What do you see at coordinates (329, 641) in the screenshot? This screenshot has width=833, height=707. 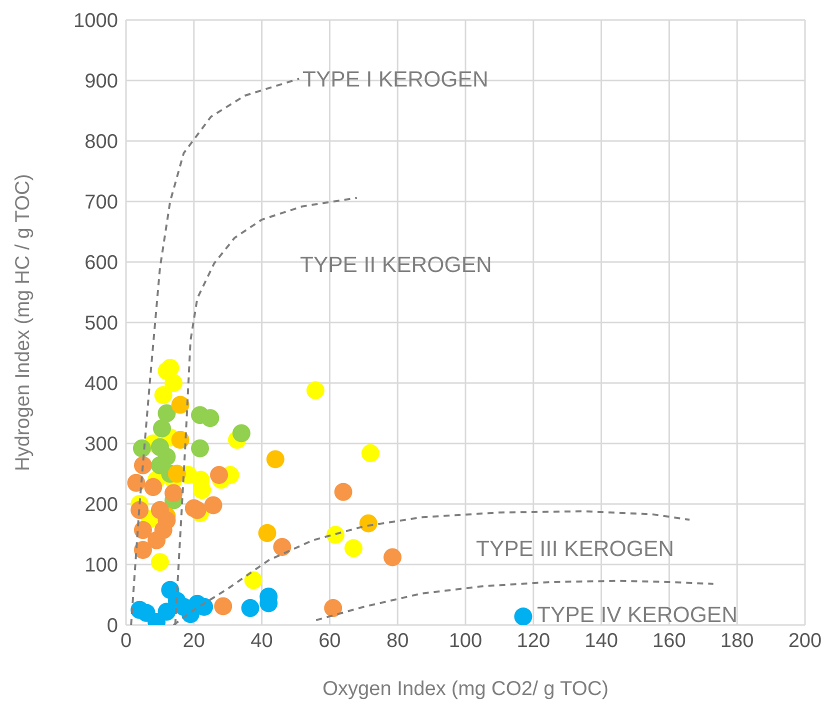 I see `x-tick-label: 60` at bounding box center [329, 641].